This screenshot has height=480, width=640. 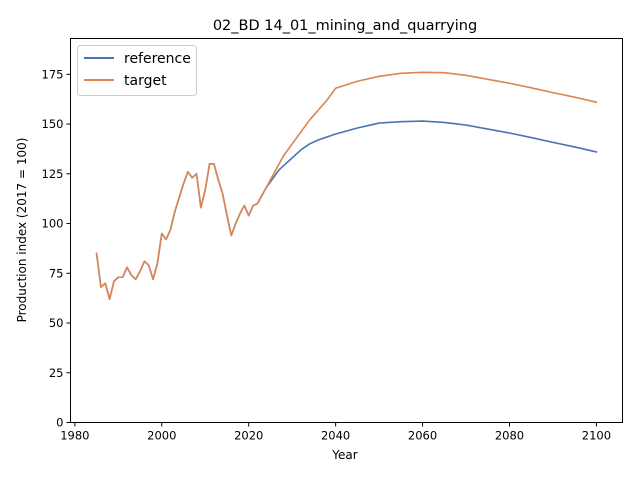 What do you see at coordinates (596, 436) in the screenshot?
I see `x-tick-label: 2100` at bounding box center [596, 436].